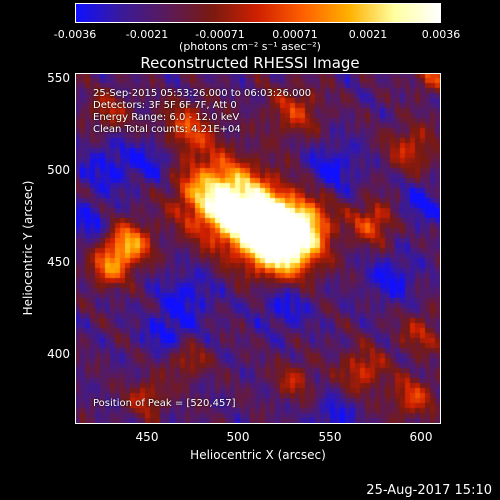 This screenshot has height=500, width=500. I want to click on colorbar-tick-label: 0.00071, so click(295, 34).